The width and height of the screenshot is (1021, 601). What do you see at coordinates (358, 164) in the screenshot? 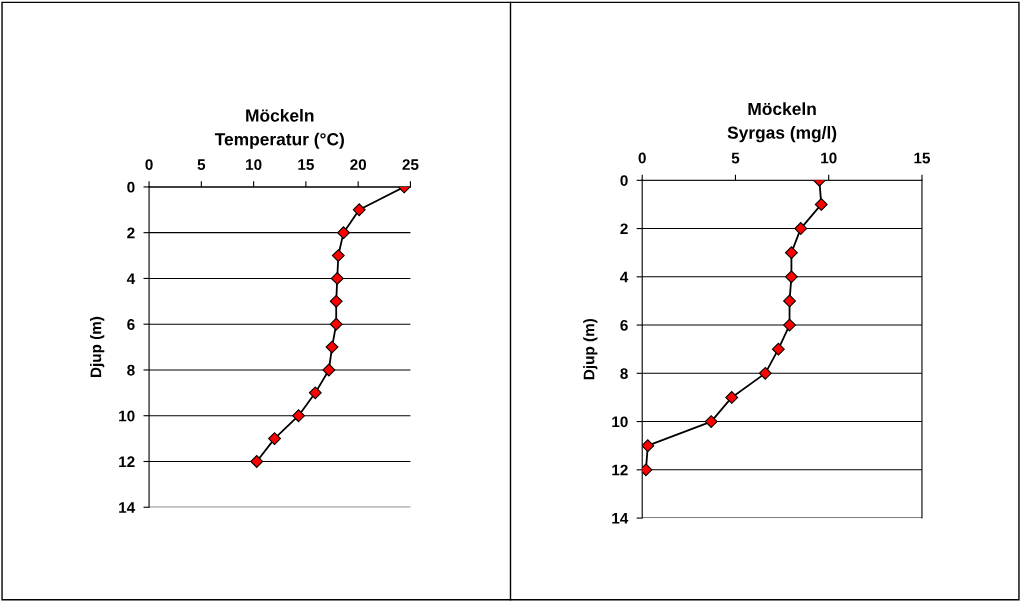
I see `x-tick-label: 20` at bounding box center [358, 164].